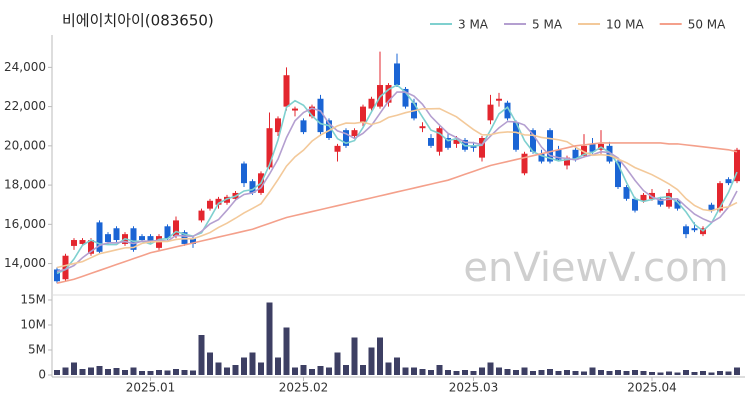  What do you see at coordinates (652, 388) in the screenshot?
I see `x-tick-label: 2025.04` at bounding box center [652, 388].